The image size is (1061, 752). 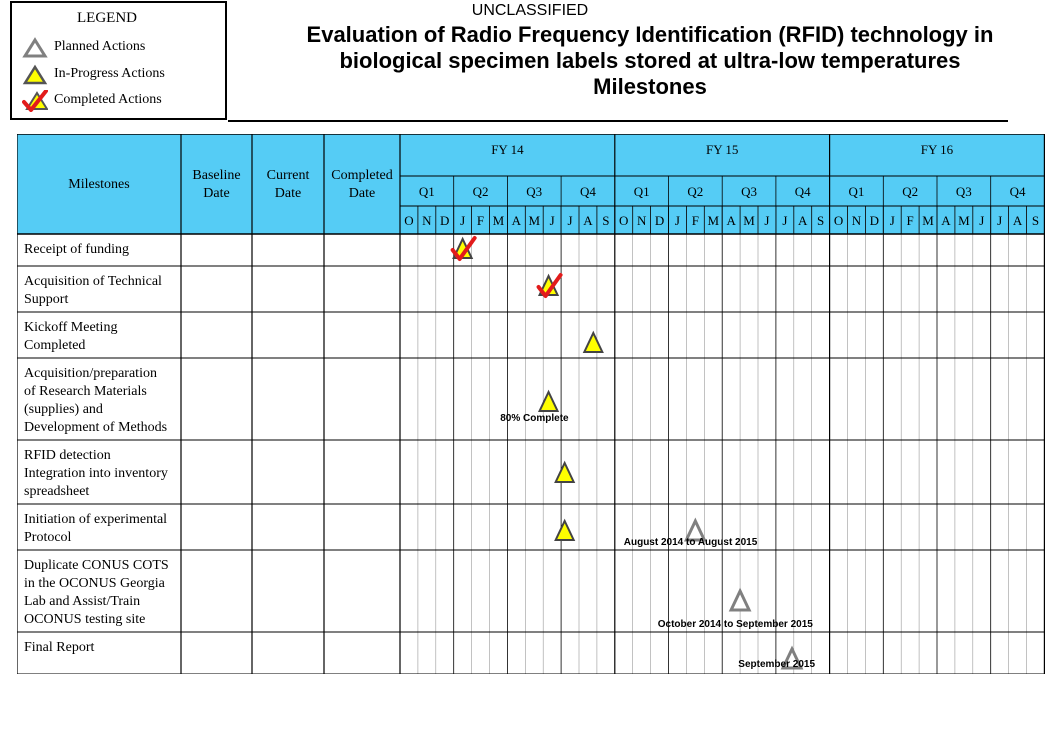 What do you see at coordinates (618, 121) in the screenshot?
I see `title-underline` at bounding box center [618, 121].